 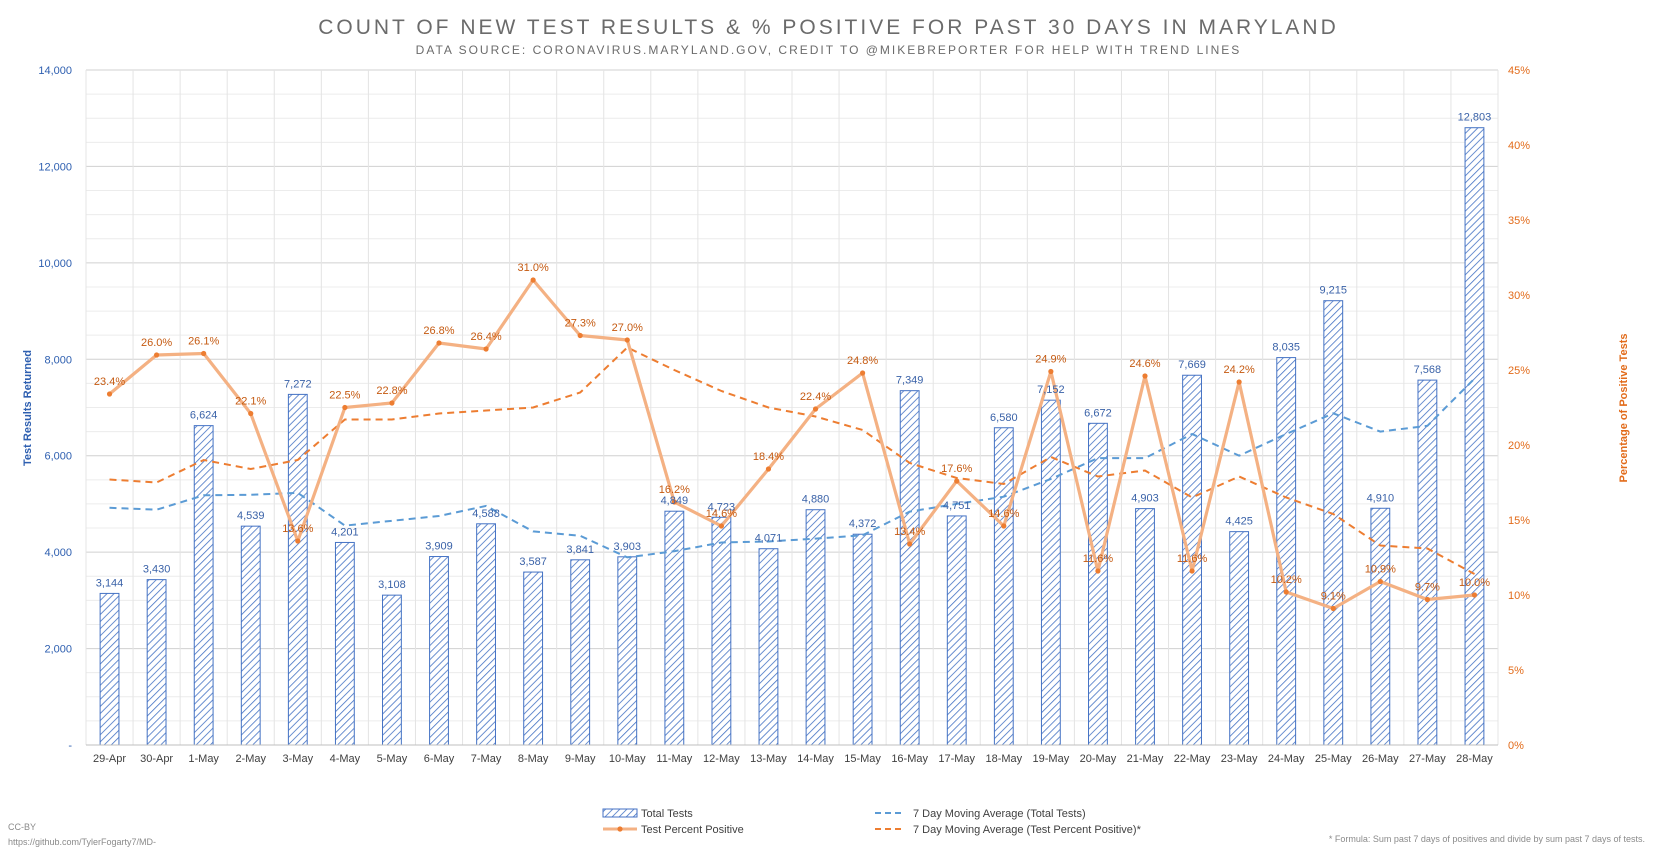 What do you see at coordinates (485, 337) in the screenshot?
I see `pct-value-label: 26.4%` at bounding box center [485, 337].